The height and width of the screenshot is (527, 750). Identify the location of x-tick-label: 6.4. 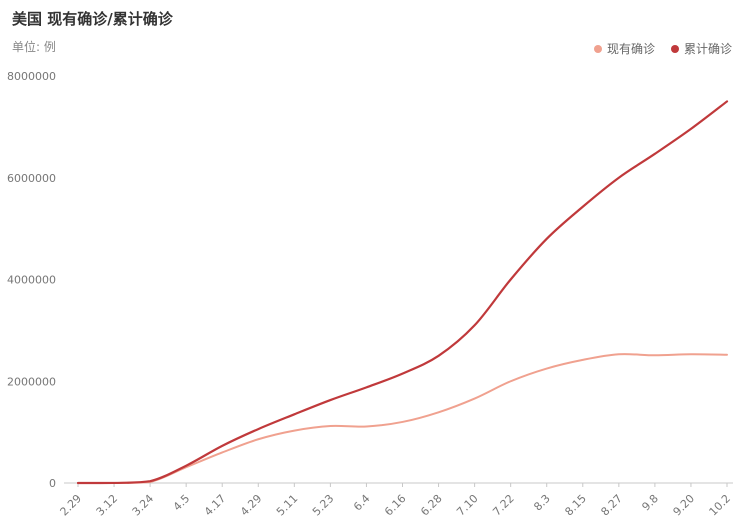
(362, 503).